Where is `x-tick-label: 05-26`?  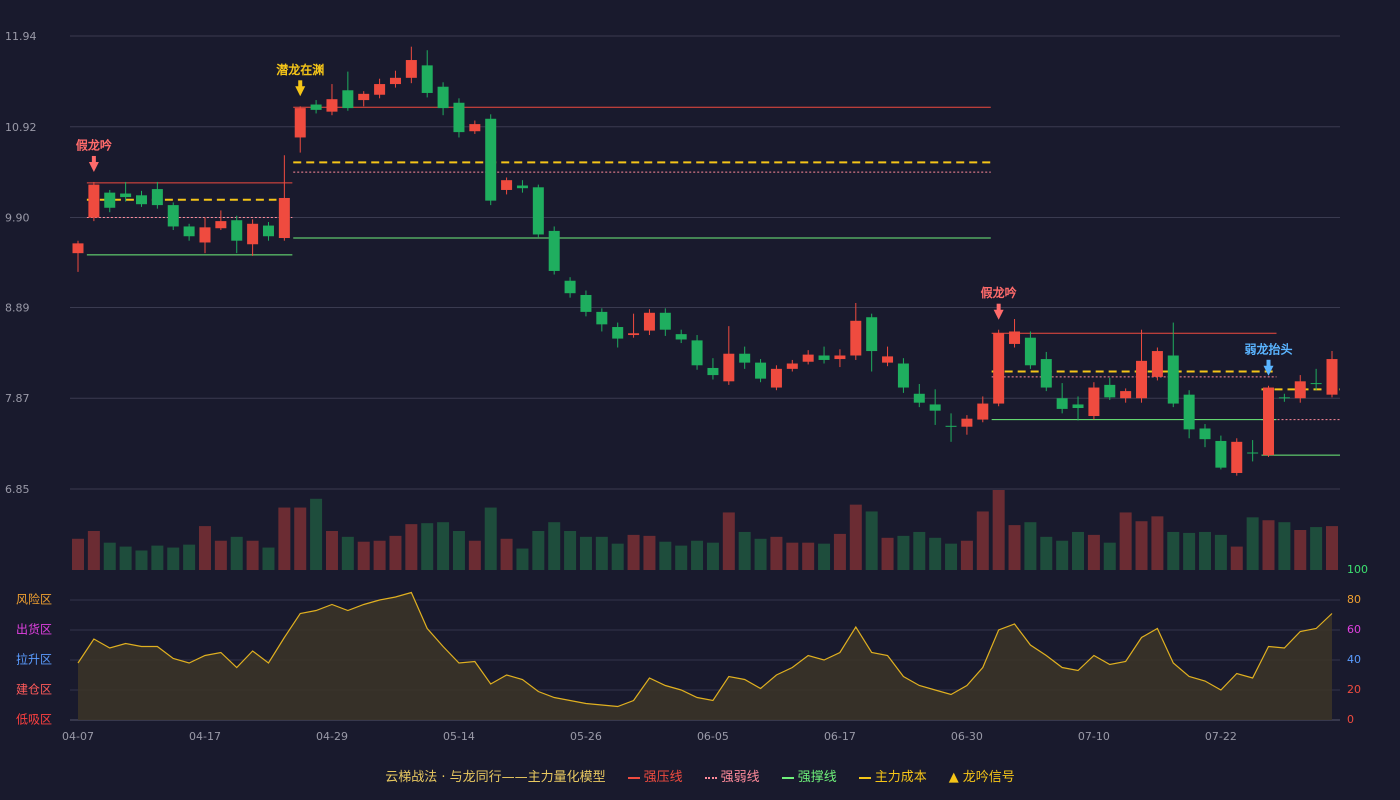
x-tick-label: 05-26 is located at coordinates (586, 736).